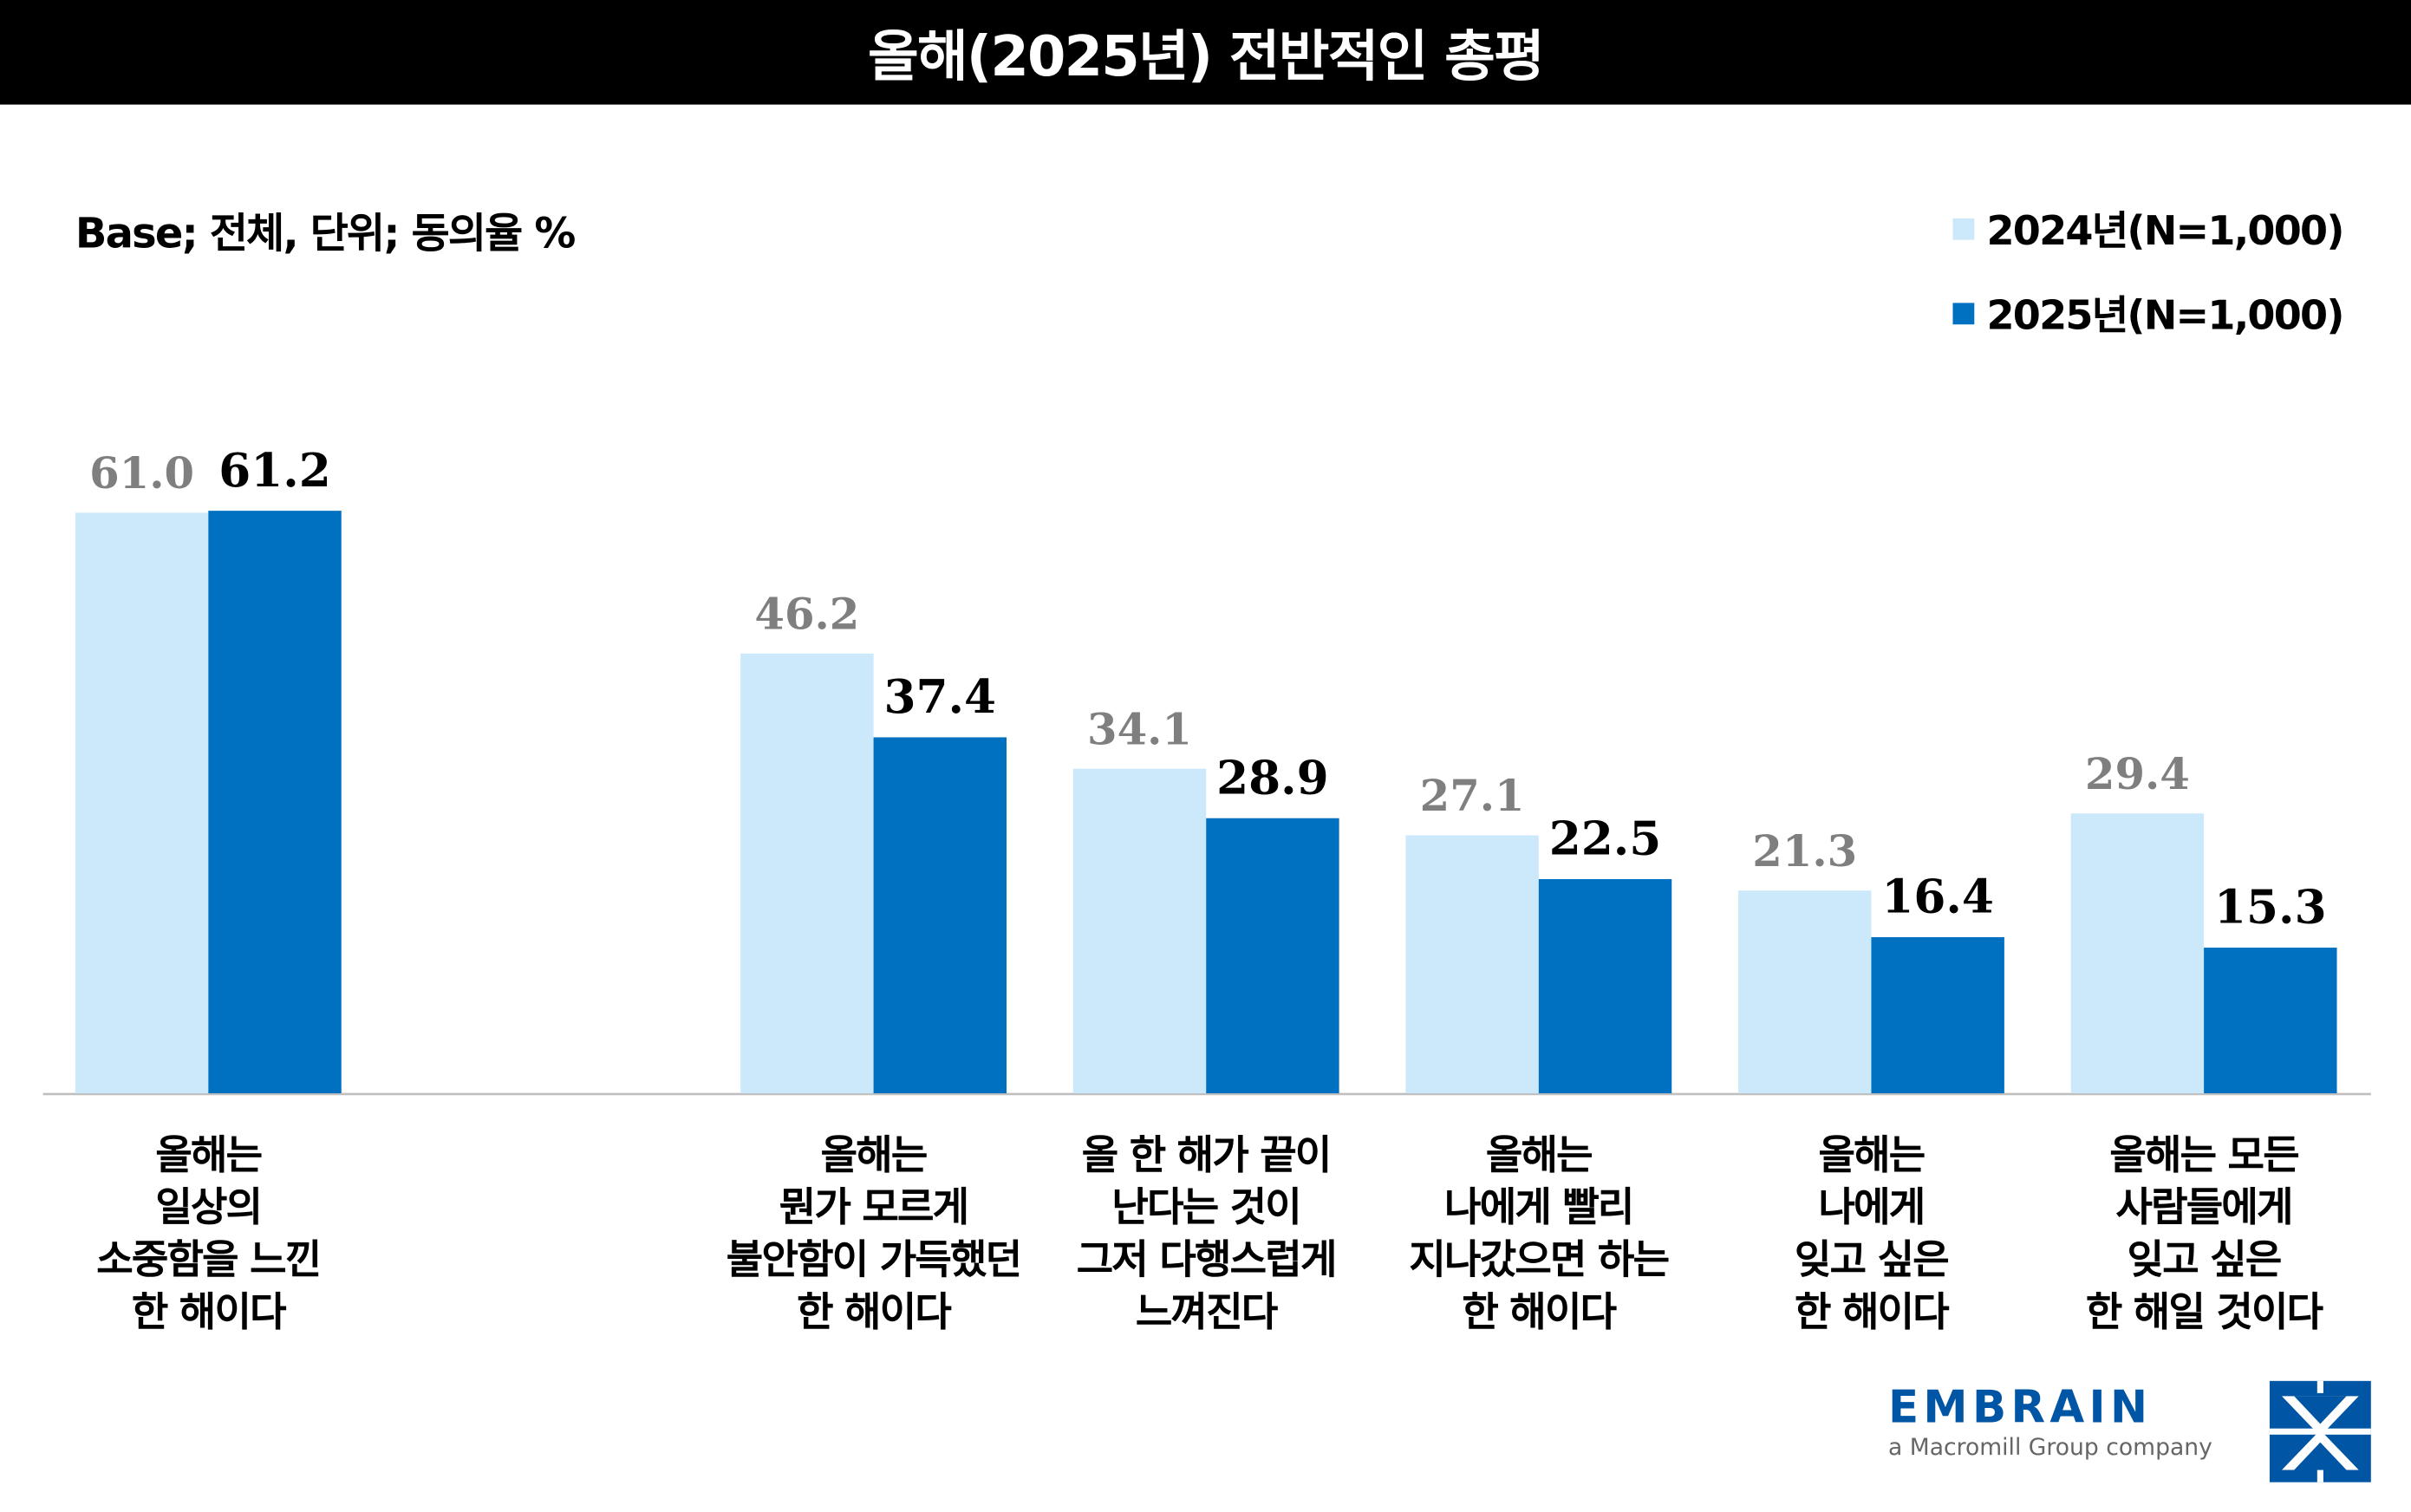 This screenshot has height=1512, width=2411. What do you see at coordinates (141, 473) in the screenshot?
I see `data-label-2024: 61.0` at bounding box center [141, 473].